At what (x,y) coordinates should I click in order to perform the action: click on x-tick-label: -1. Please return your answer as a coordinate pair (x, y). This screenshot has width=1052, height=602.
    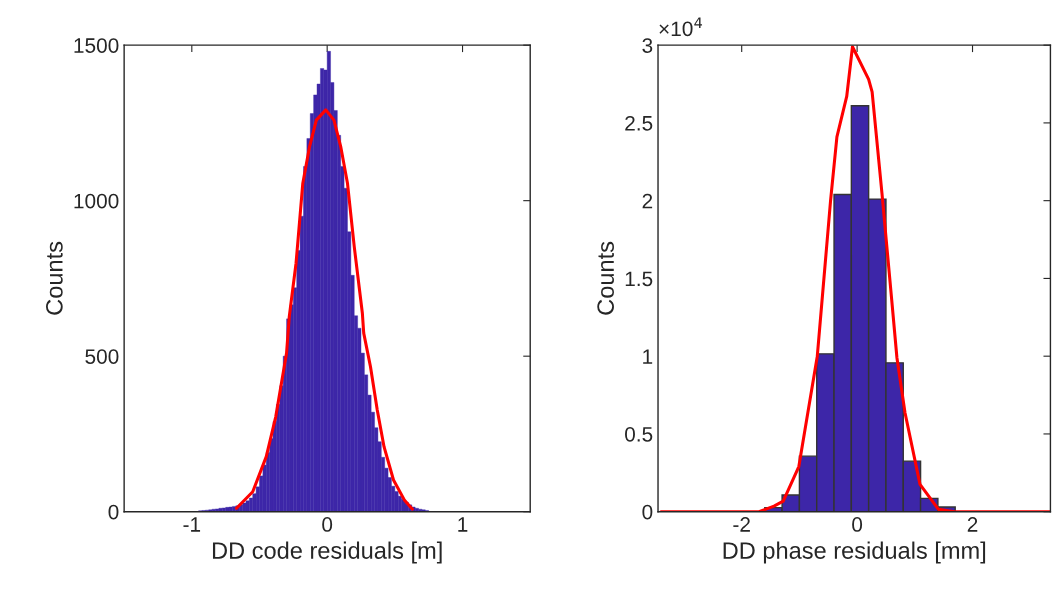
    Looking at the image, I should click on (192, 524).